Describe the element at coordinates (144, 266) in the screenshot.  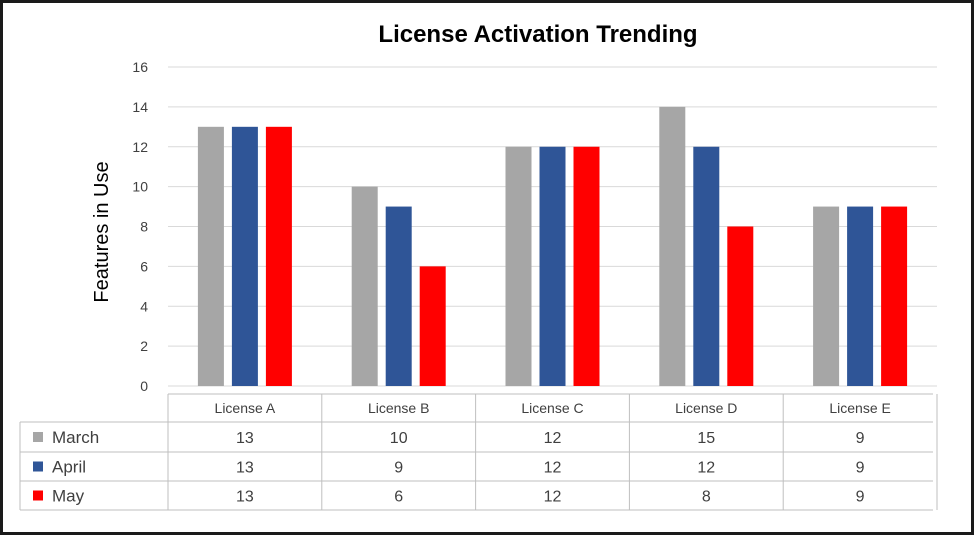
I see `y-tick-label: 6` at that location.